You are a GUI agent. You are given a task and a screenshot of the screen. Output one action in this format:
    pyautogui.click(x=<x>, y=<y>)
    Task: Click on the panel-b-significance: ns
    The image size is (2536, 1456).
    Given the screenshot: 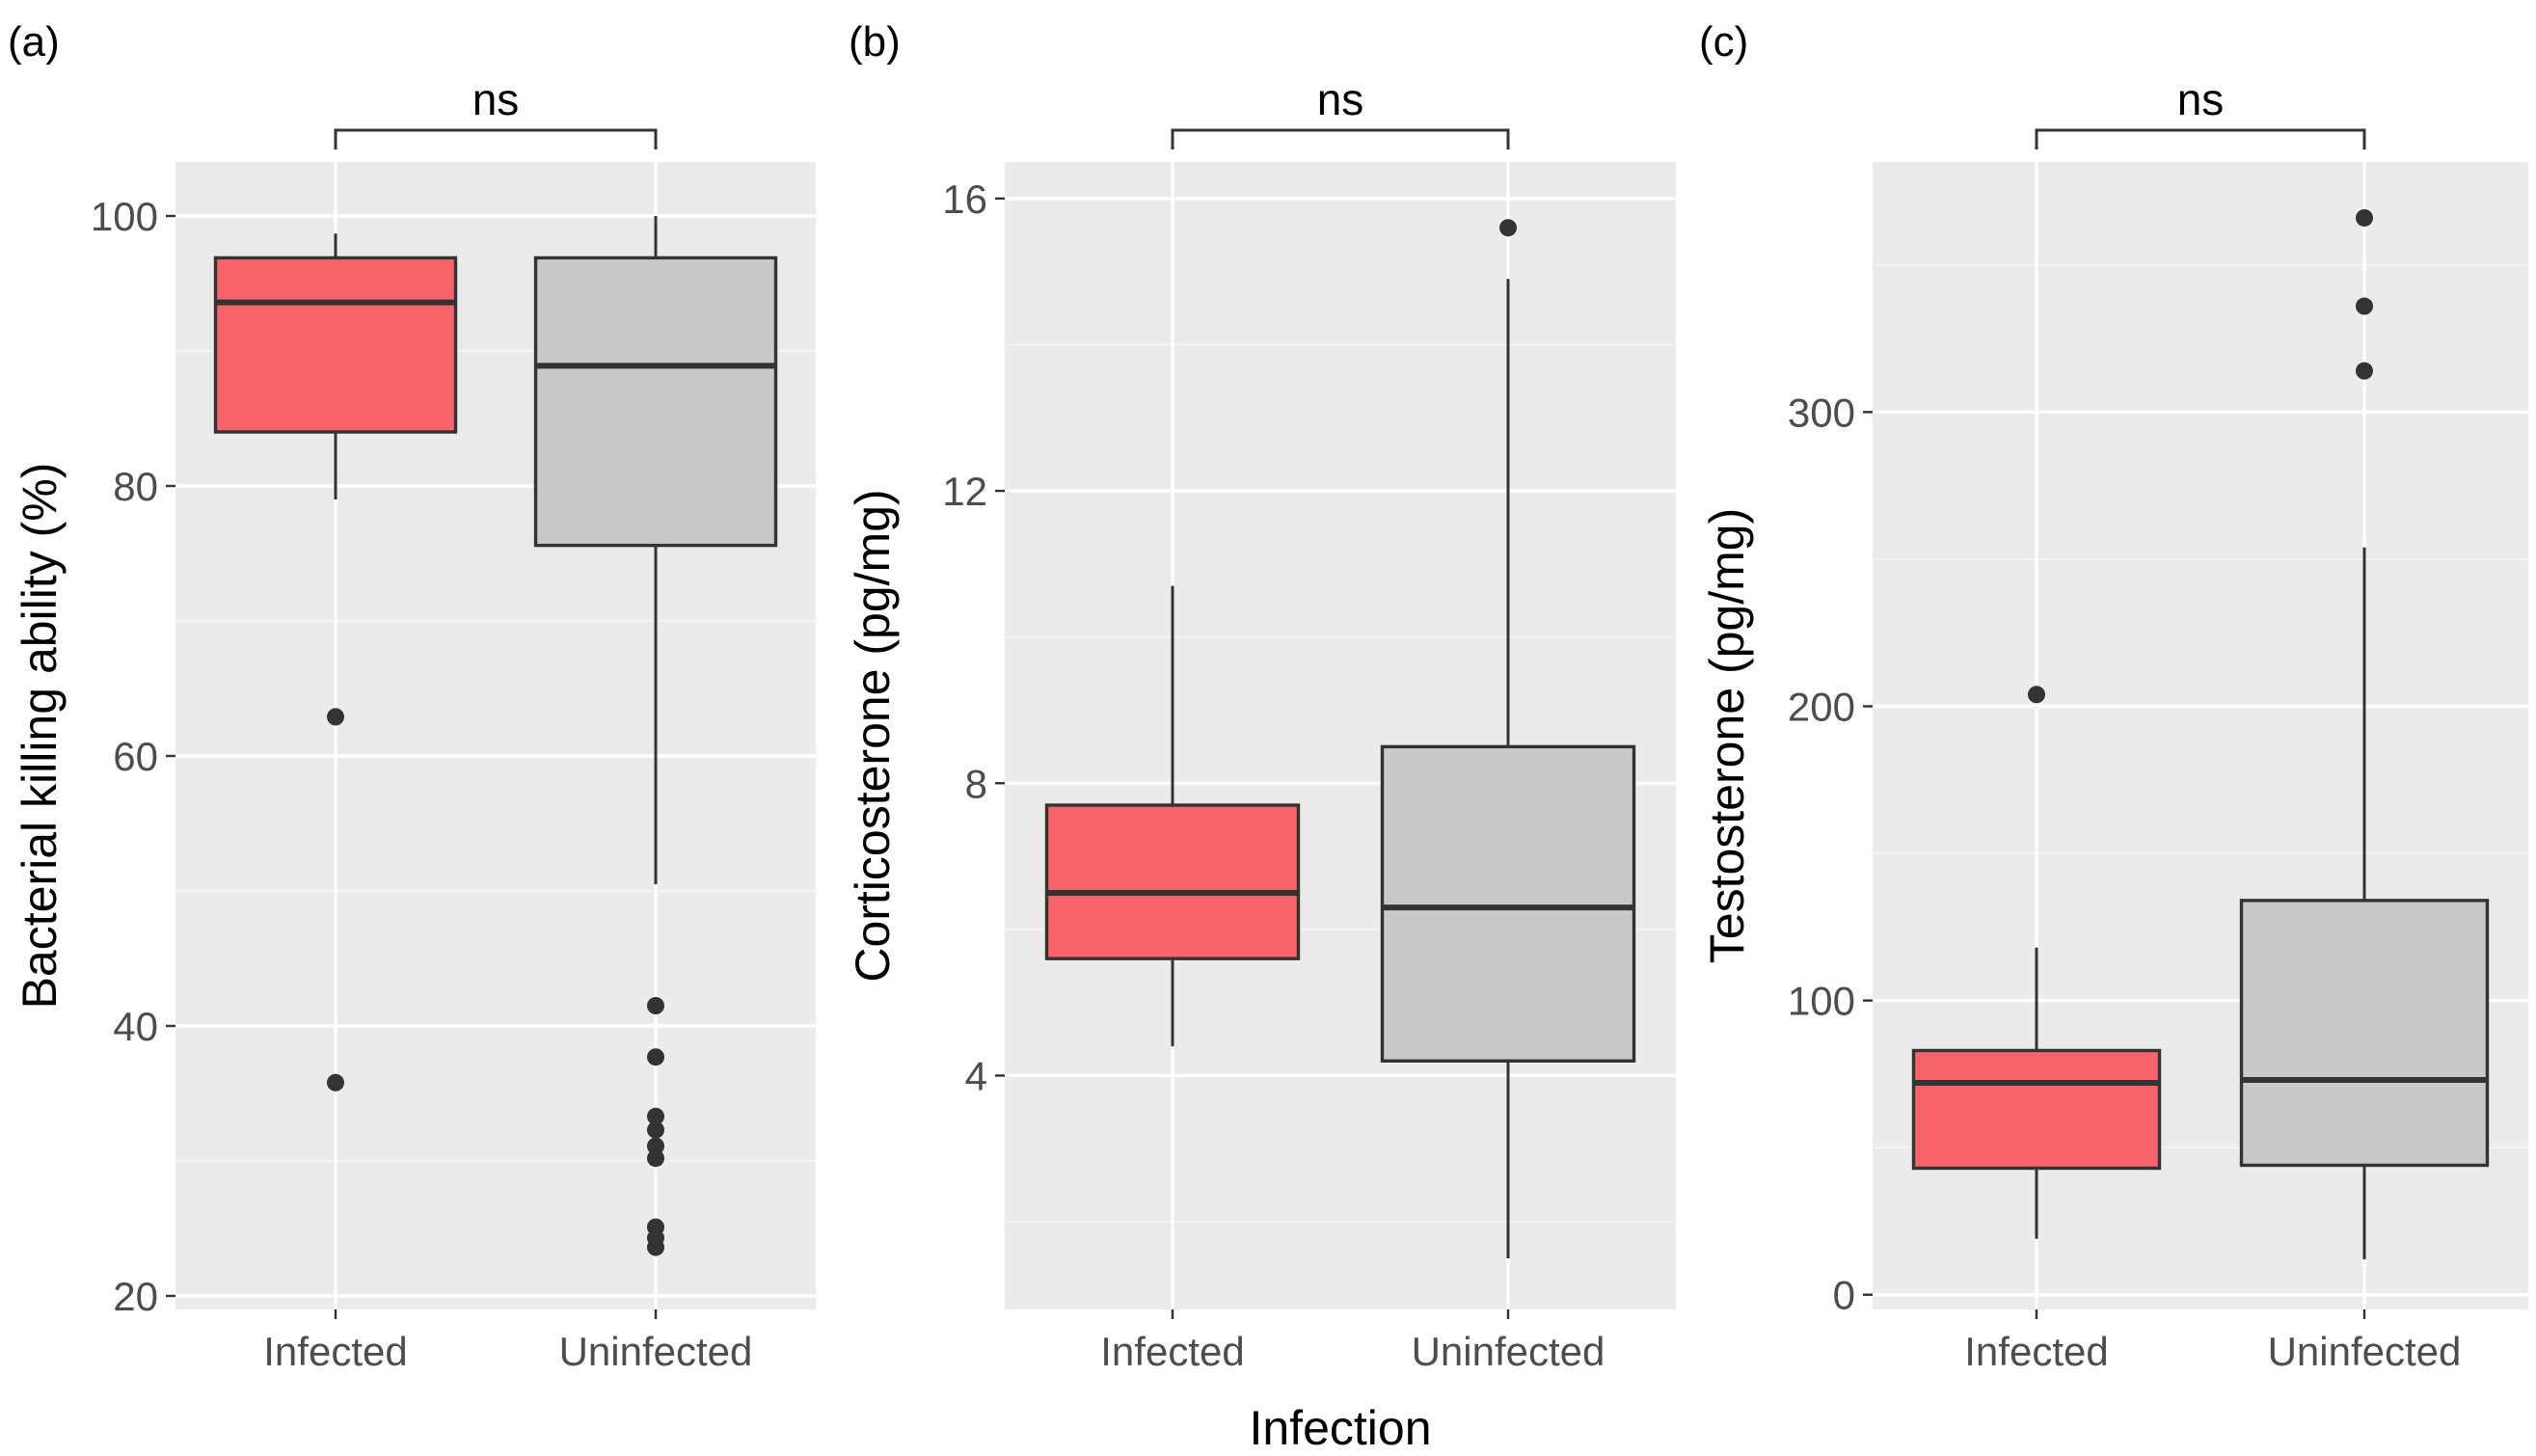 What is the action you would take?
    pyautogui.click(x=1340, y=111)
    